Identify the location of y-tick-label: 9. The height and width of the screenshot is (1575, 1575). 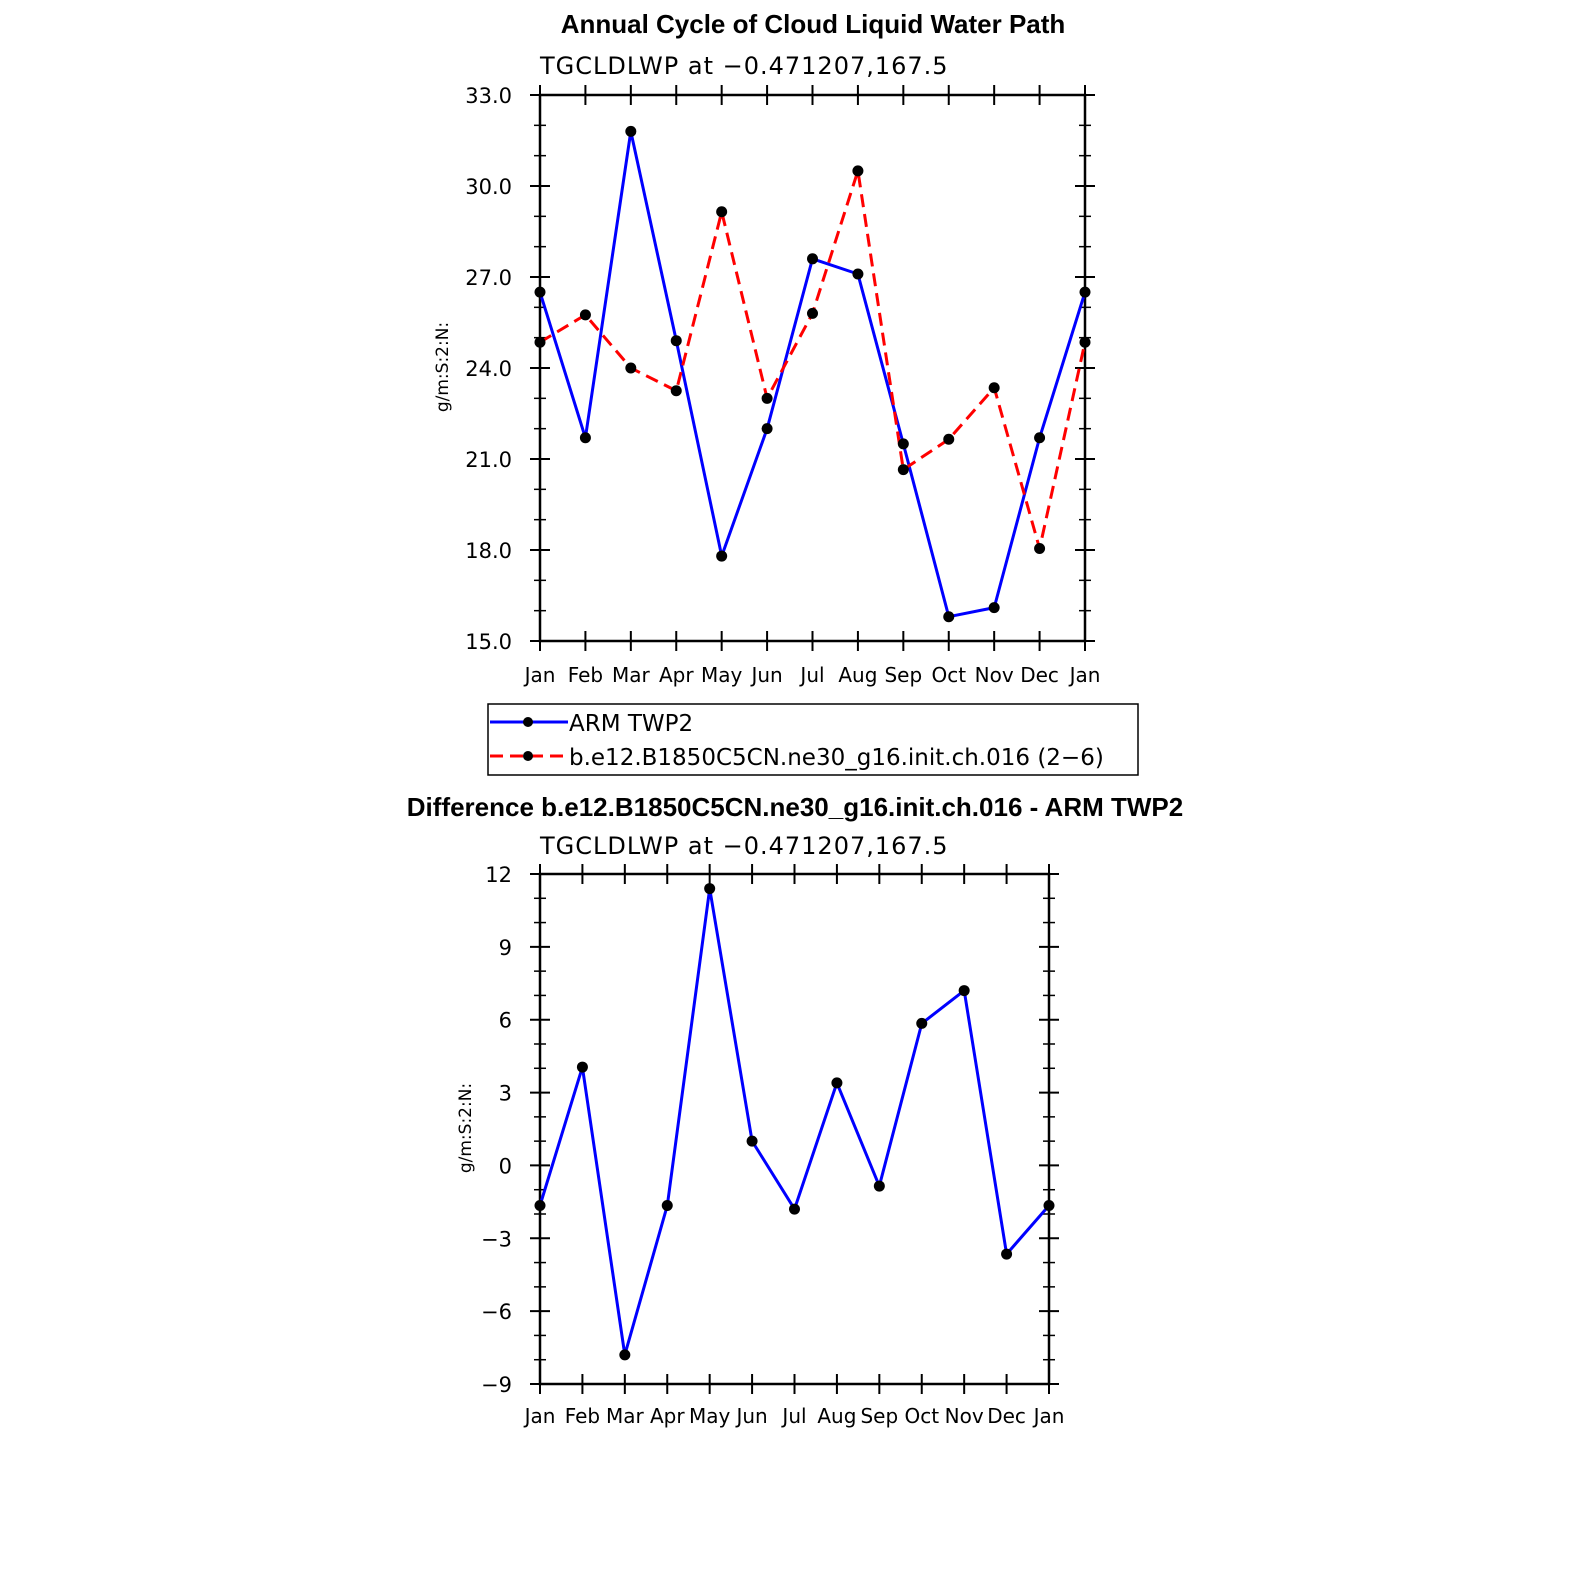
(505, 948).